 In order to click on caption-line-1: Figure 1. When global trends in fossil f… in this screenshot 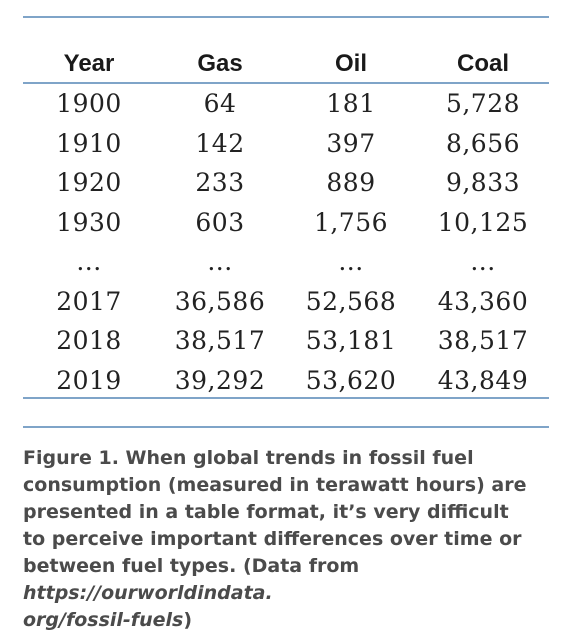, I will do `click(248, 458)`.